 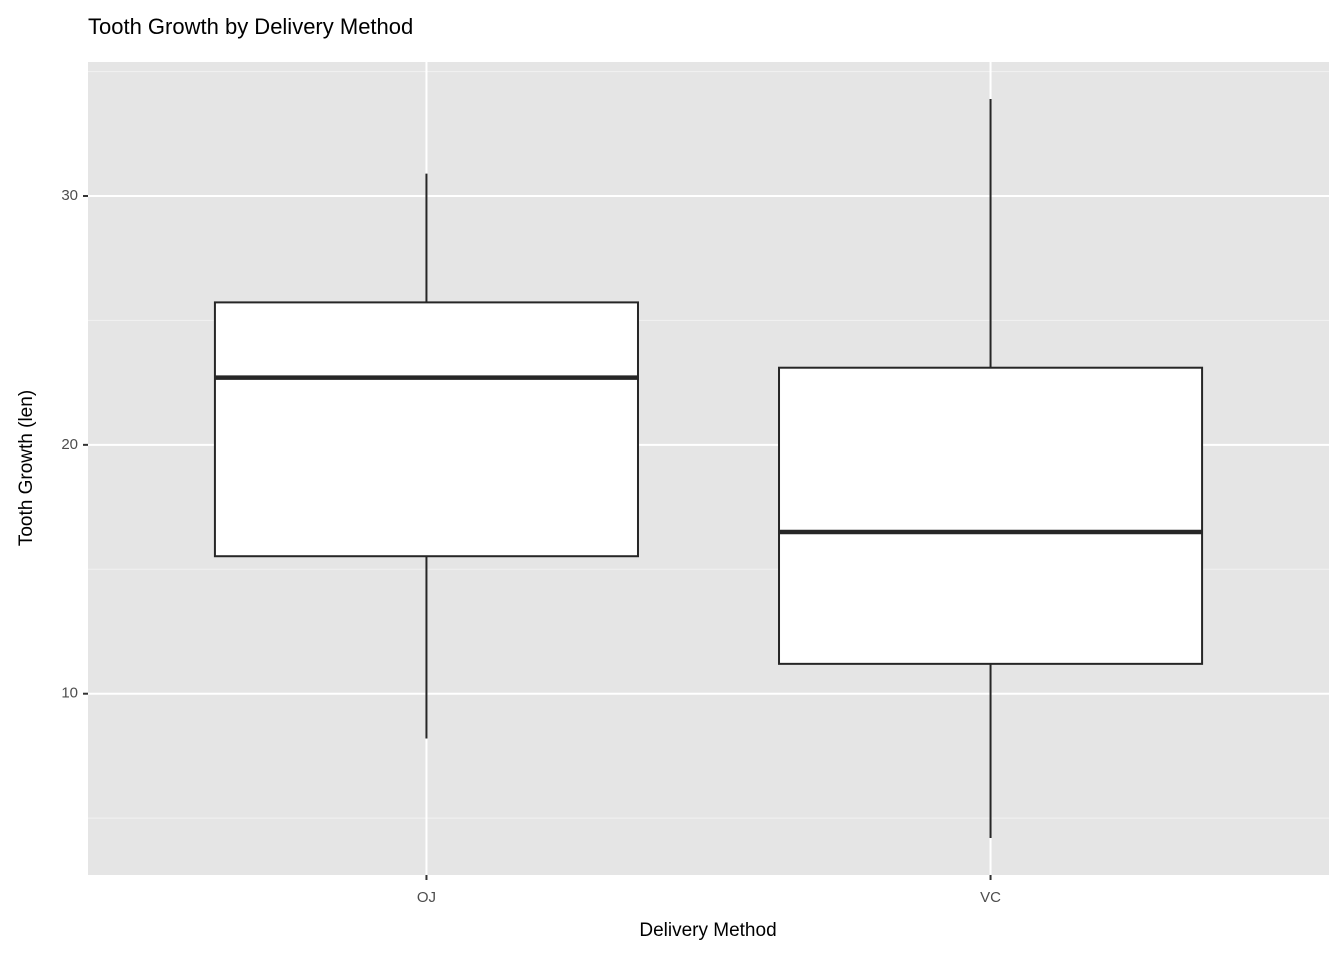 What do you see at coordinates (250, 26) in the screenshot?
I see `chart-title: Tooth Growth by Delivery Method` at bounding box center [250, 26].